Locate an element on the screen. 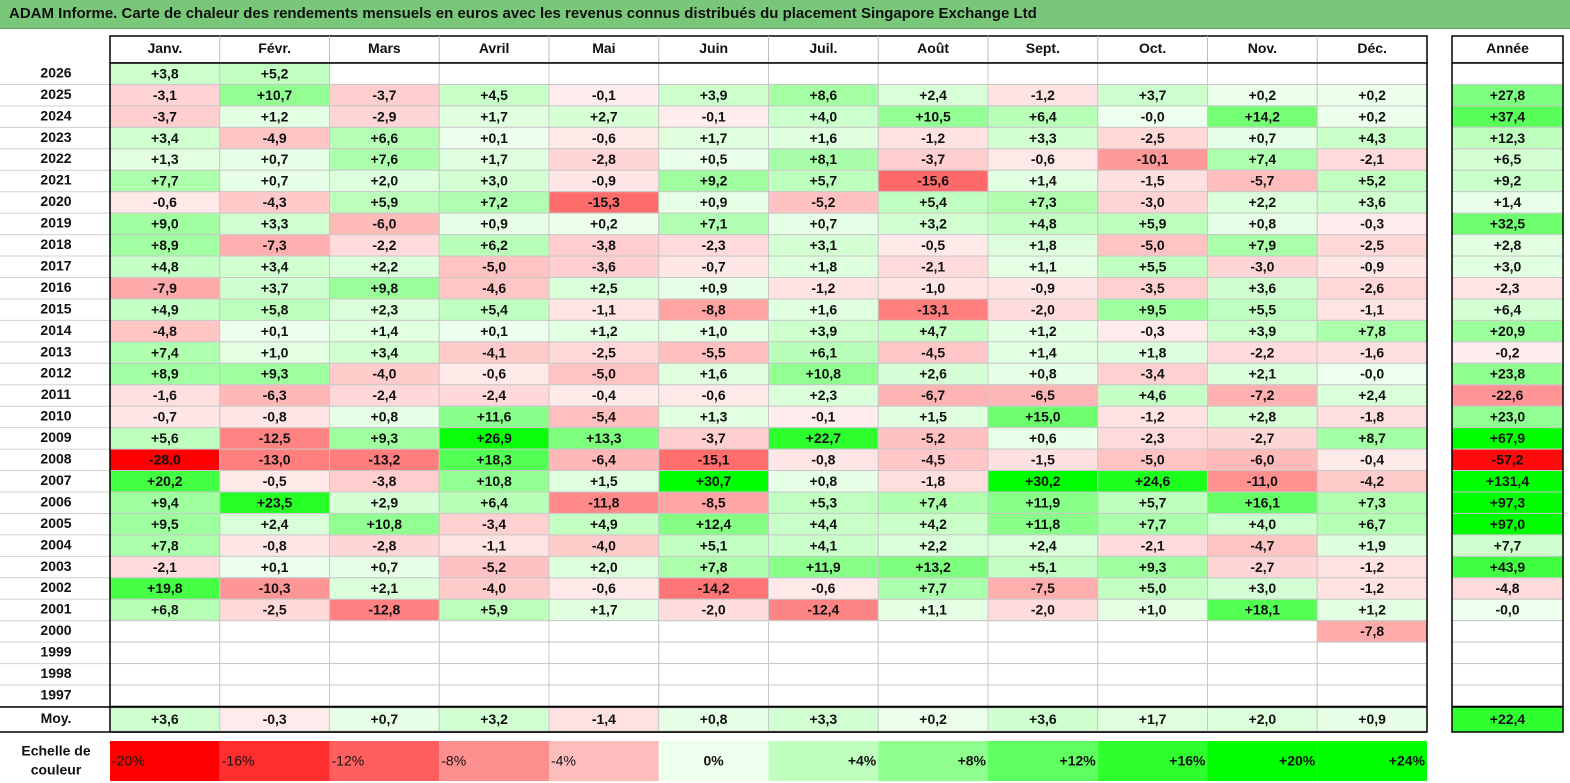 This screenshot has width=1570, height=783. cell-value: -2,7 is located at coordinates (1262, 438).